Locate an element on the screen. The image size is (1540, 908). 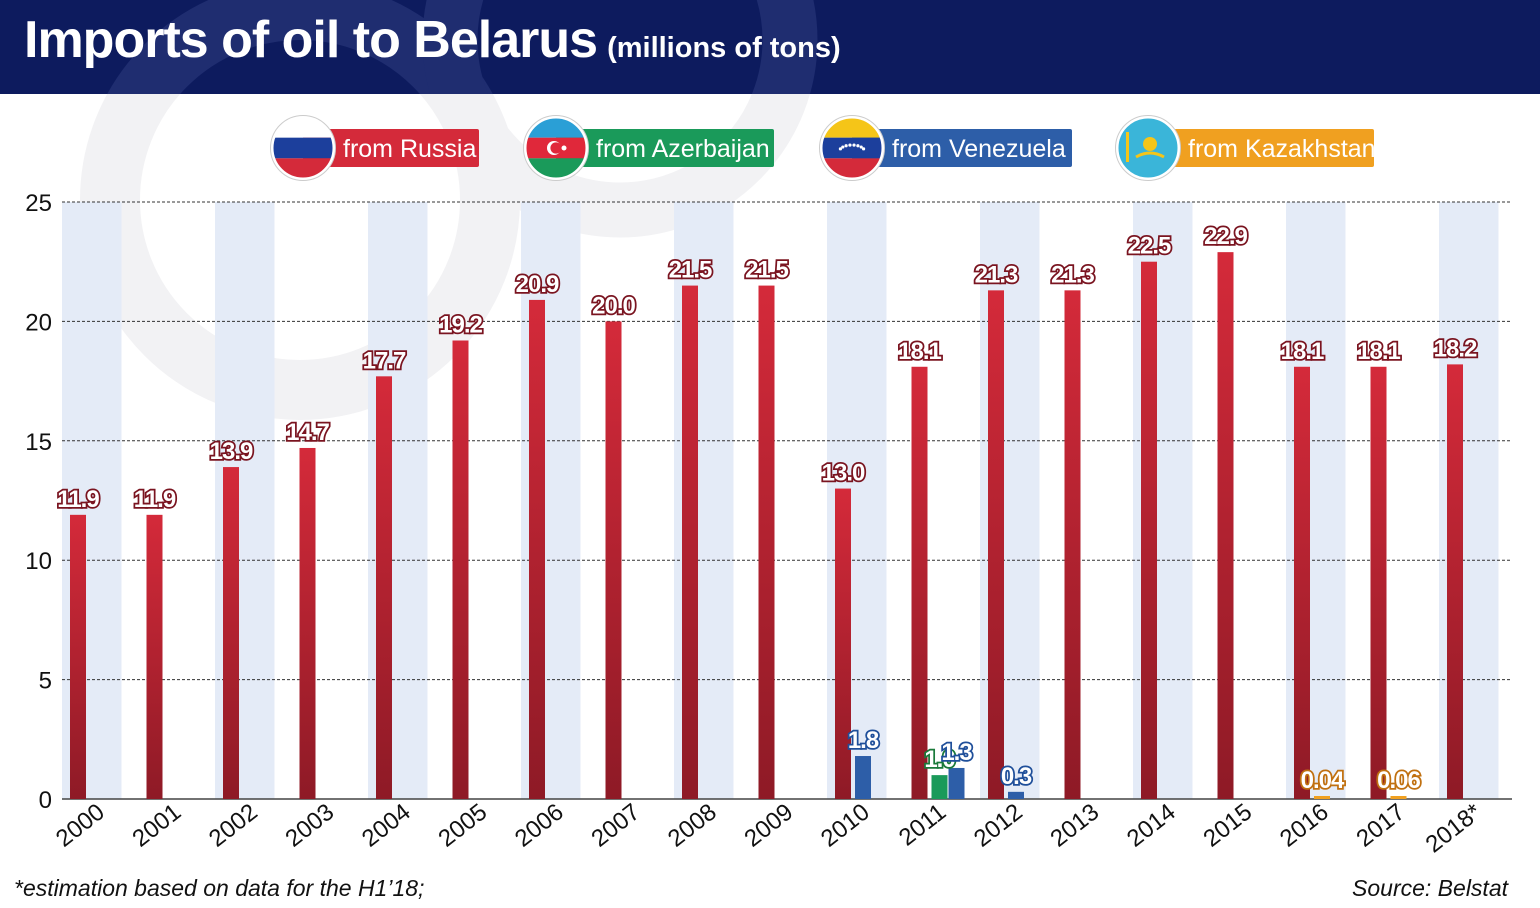
value-label: 20.0 is located at coordinates (613, 305).